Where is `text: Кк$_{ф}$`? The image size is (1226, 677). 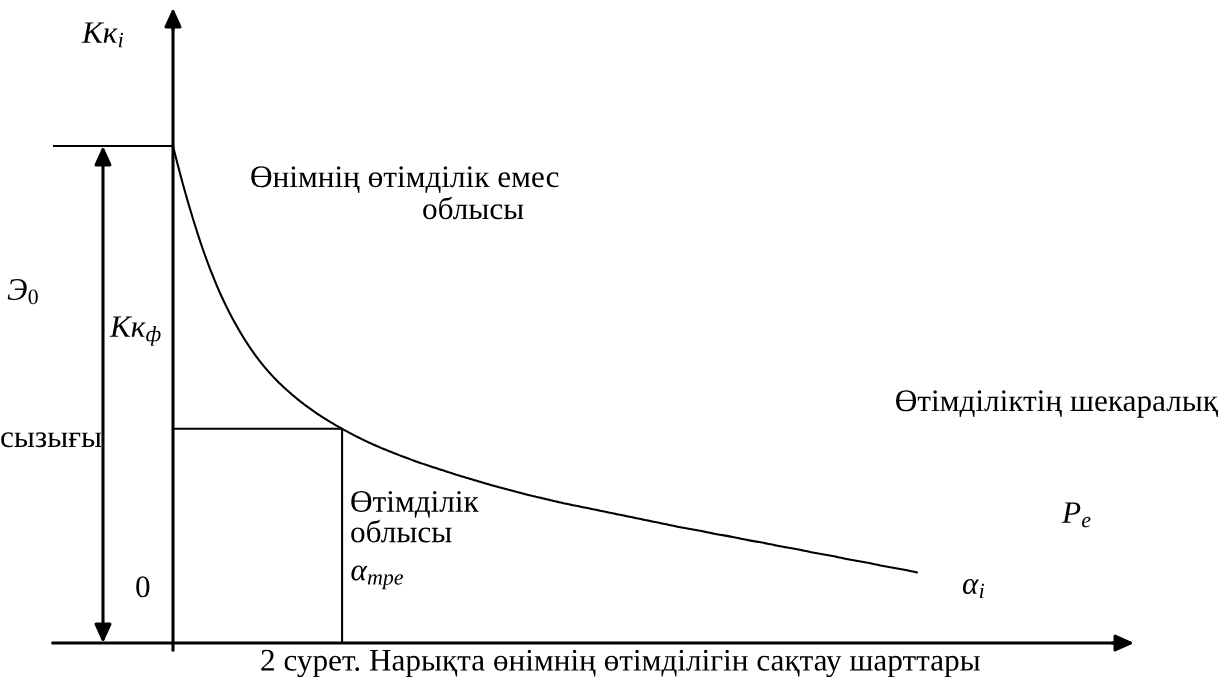 text: Кк$_{ф}$ is located at coordinates (135, 331).